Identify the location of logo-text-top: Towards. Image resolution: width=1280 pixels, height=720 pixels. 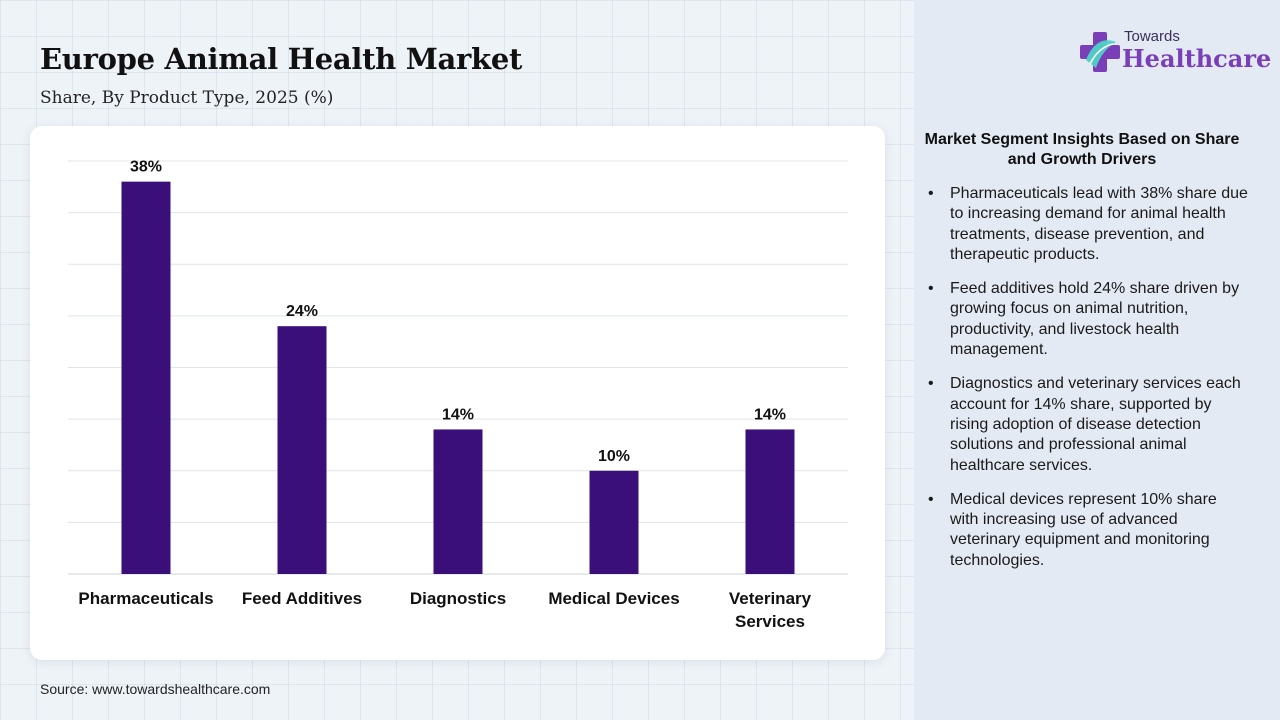
(1152, 36).